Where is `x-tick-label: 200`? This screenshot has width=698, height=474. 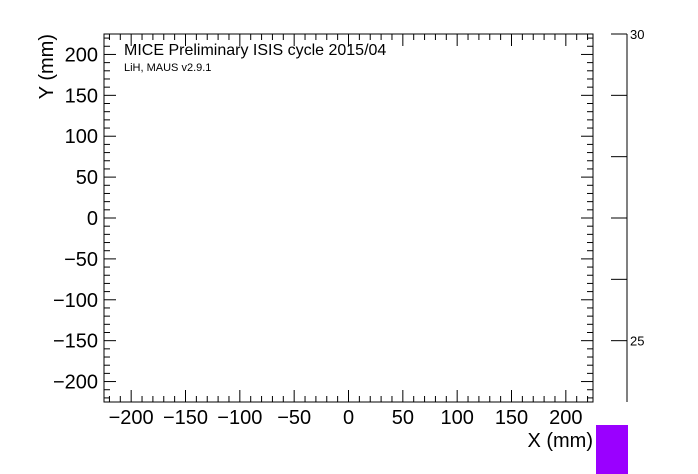
x-tick-label: 200 is located at coordinates (565, 418).